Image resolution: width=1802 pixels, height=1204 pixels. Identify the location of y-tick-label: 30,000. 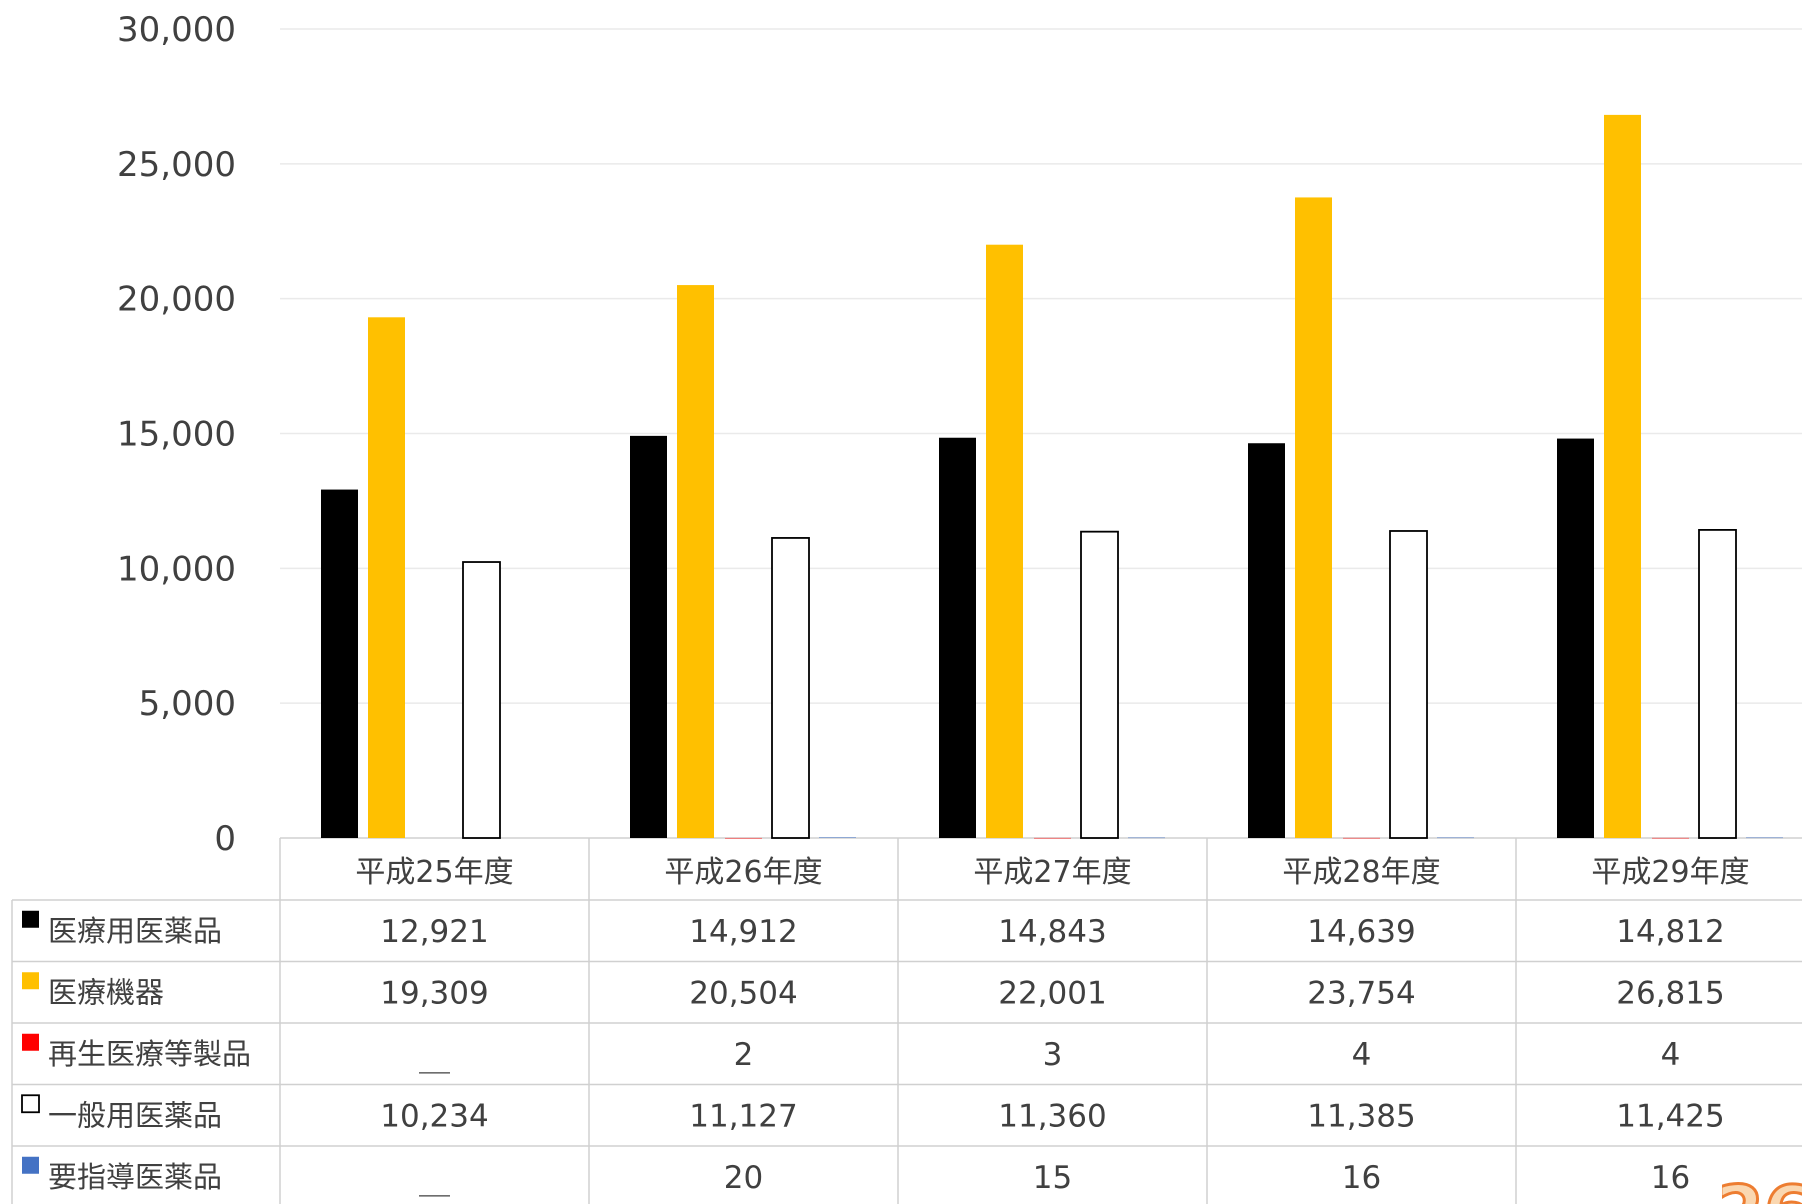
(176, 30).